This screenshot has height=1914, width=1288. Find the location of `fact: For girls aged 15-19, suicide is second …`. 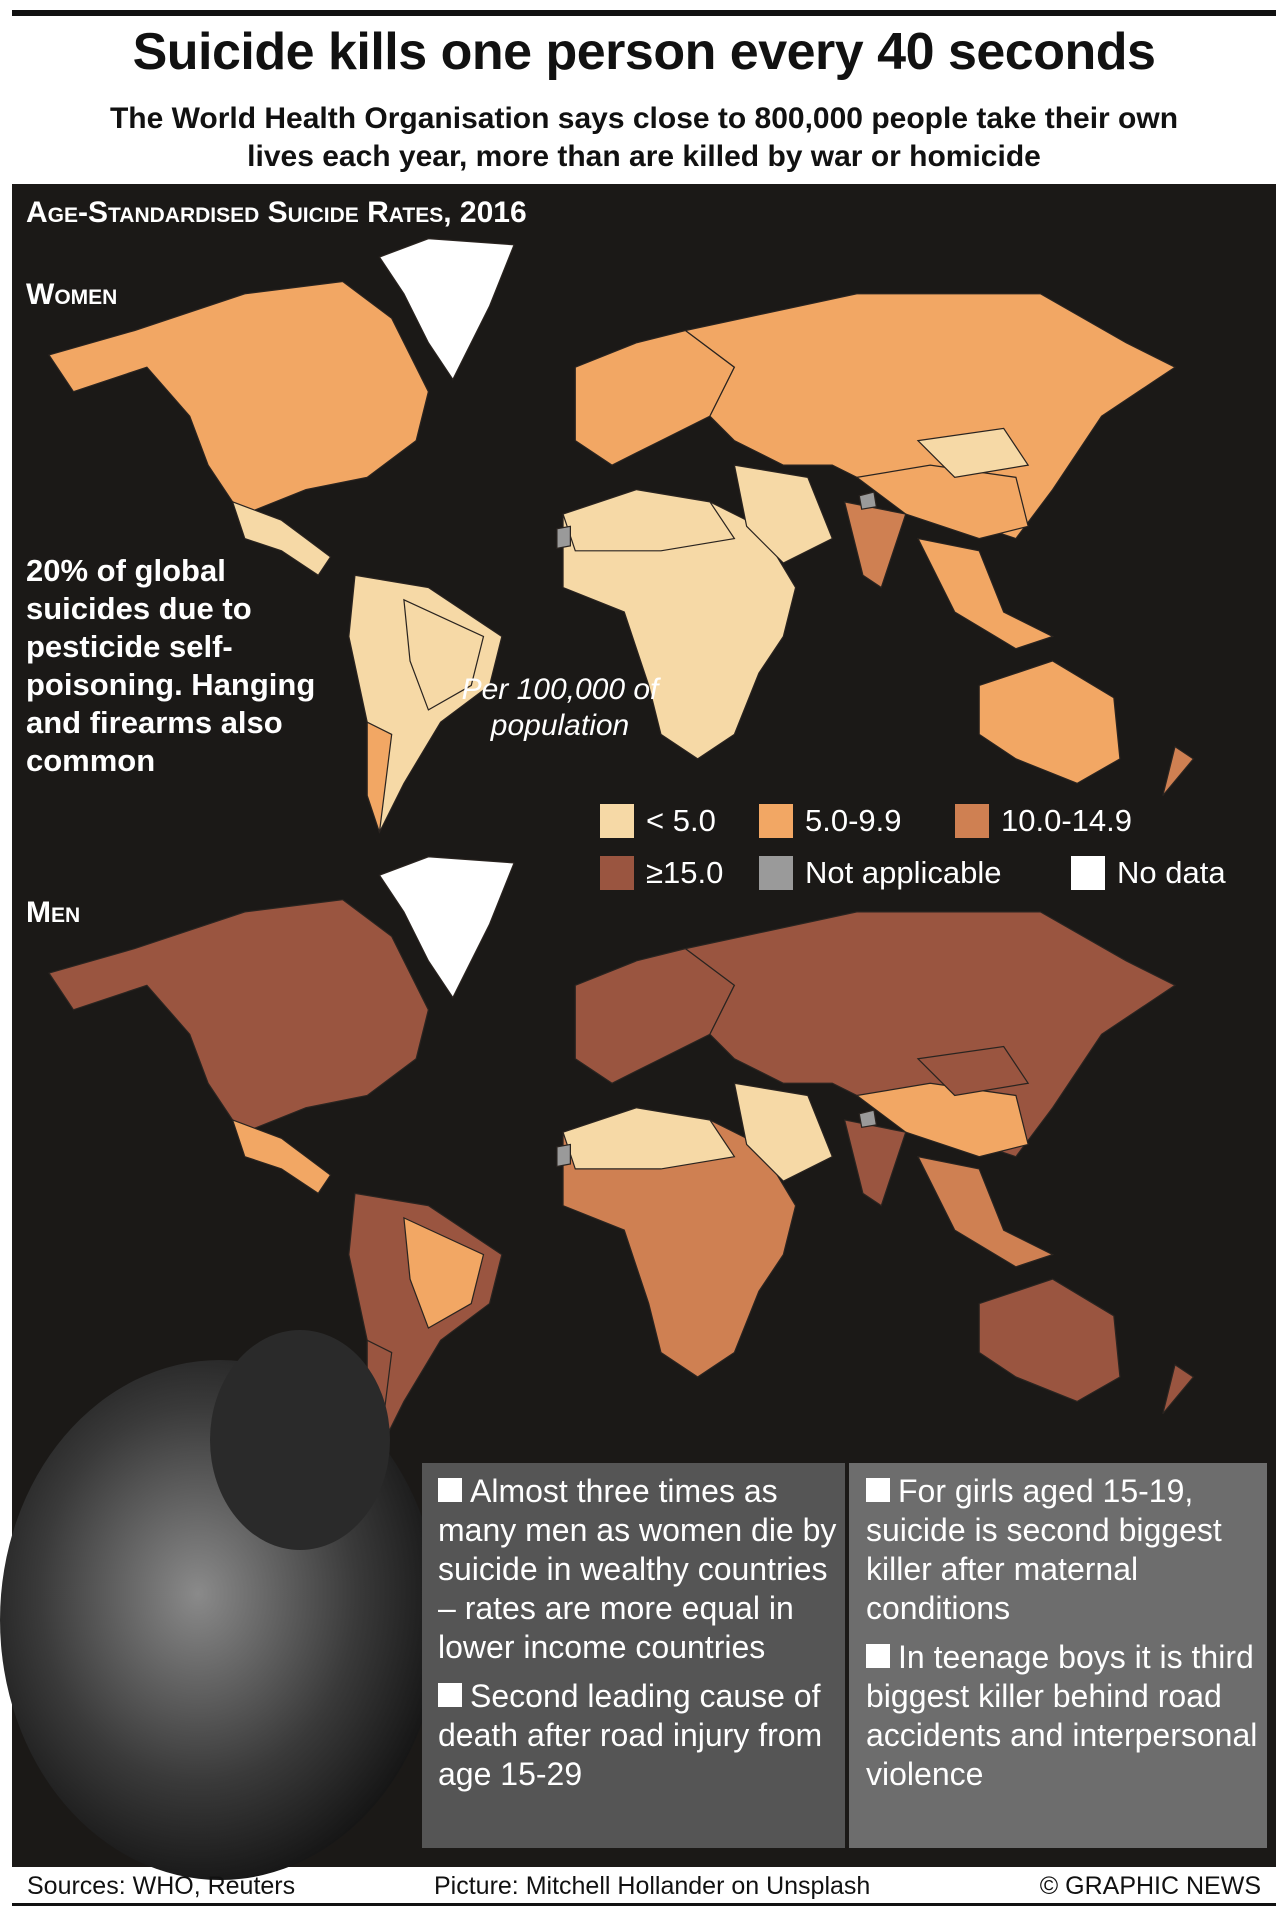

fact: For girls aged 15-19, suicide is second … is located at coordinates (1064, 1550).